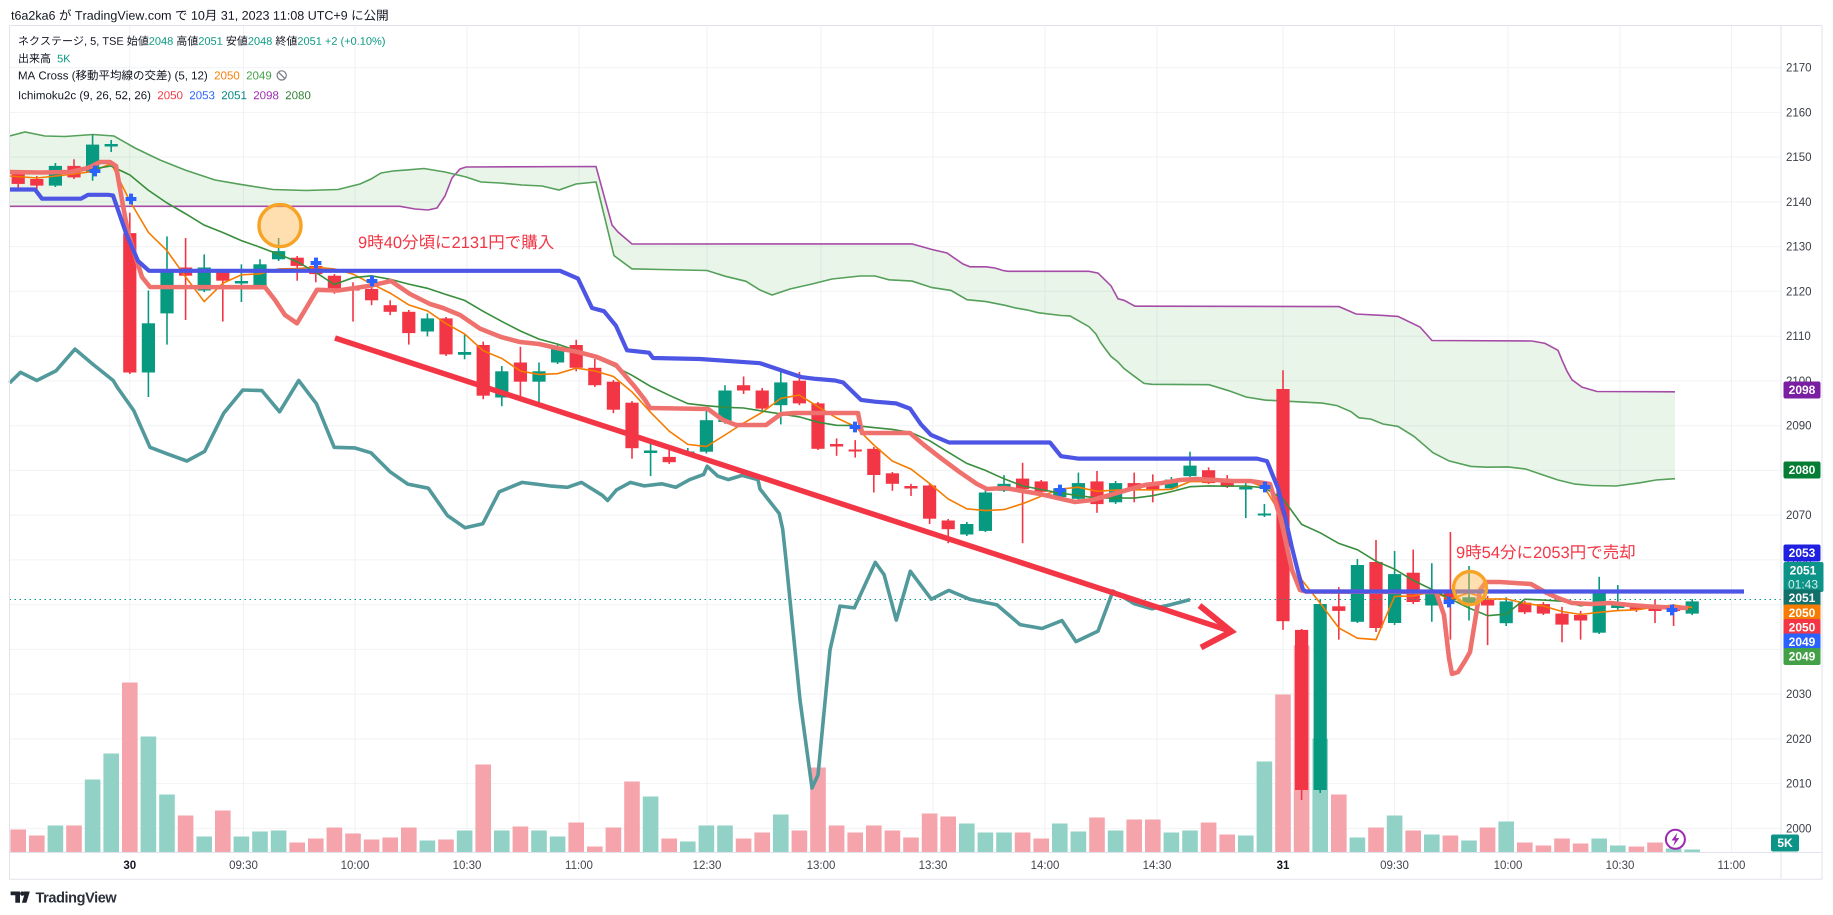  Describe the element at coordinates (1799, 158) in the screenshot. I see `svg-text: 2150` at that location.